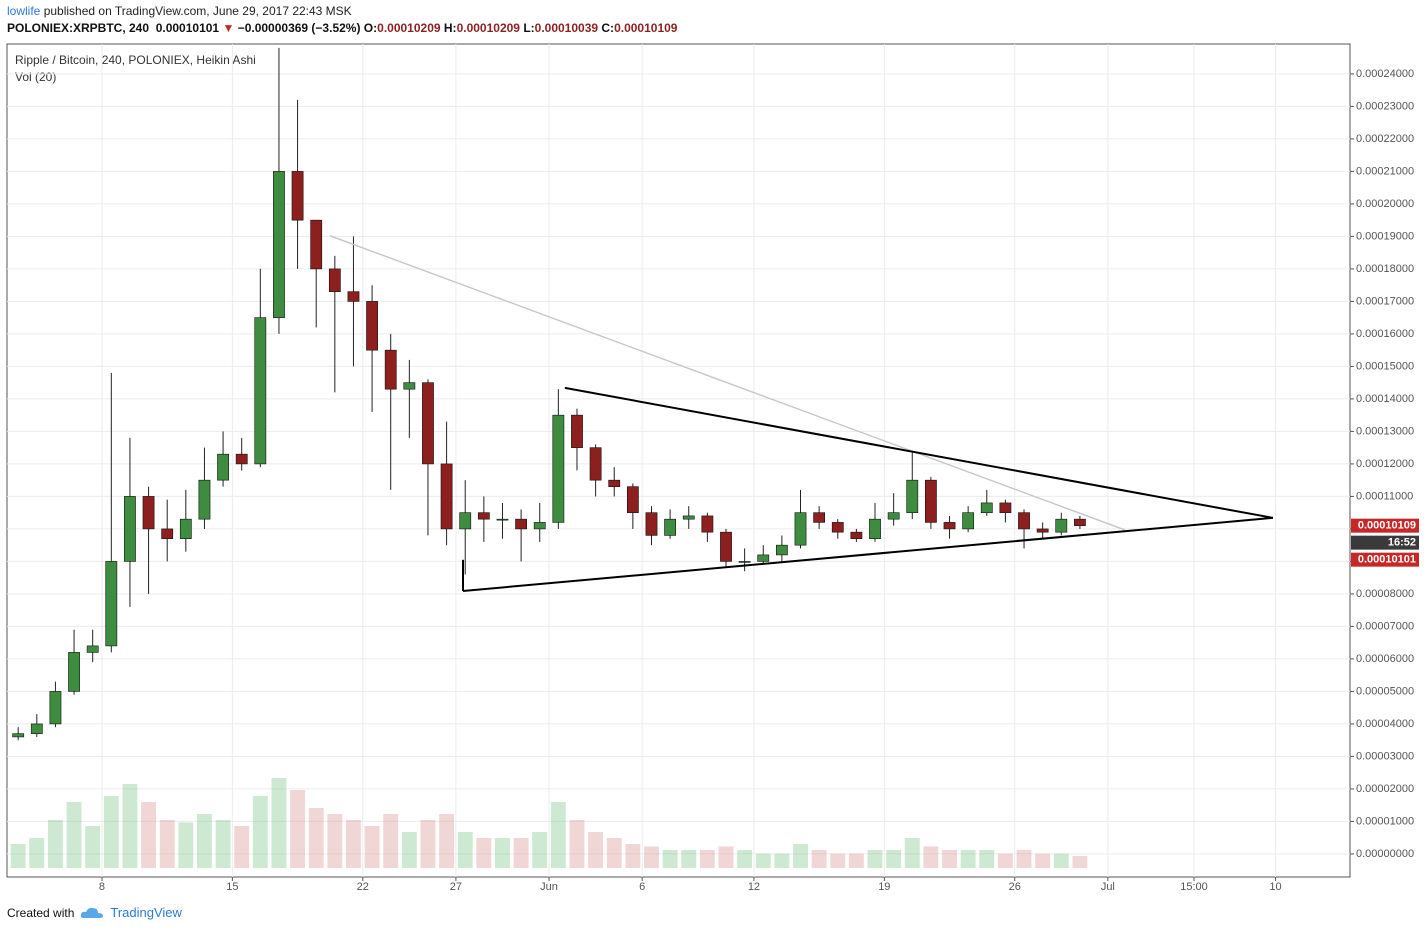 This screenshot has height=932, width=1427. What do you see at coordinates (92, 913) in the screenshot?
I see `logo` at bounding box center [92, 913].